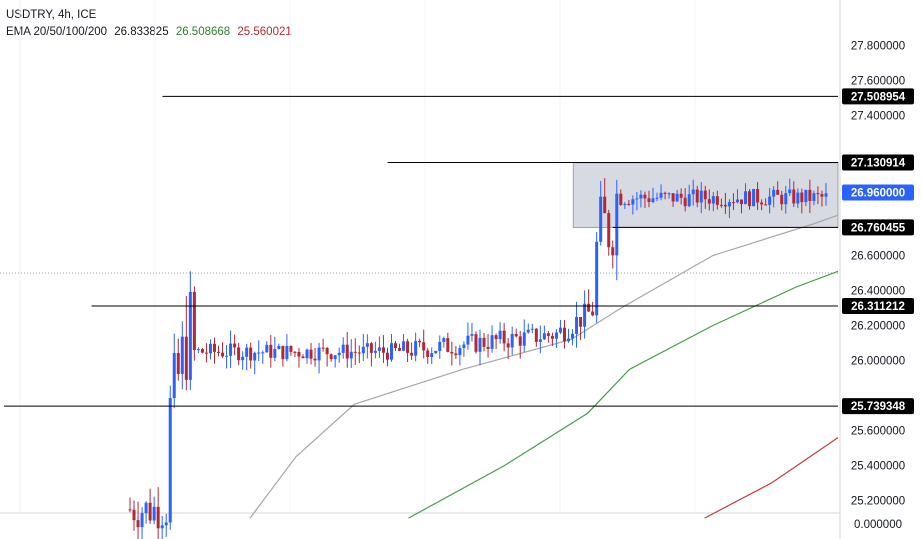 This screenshot has height=539, width=922. What do you see at coordinates (878, 116) in the screenshot?
I see `y-tick-label: 27.400000` at bounding box center [878, 116].